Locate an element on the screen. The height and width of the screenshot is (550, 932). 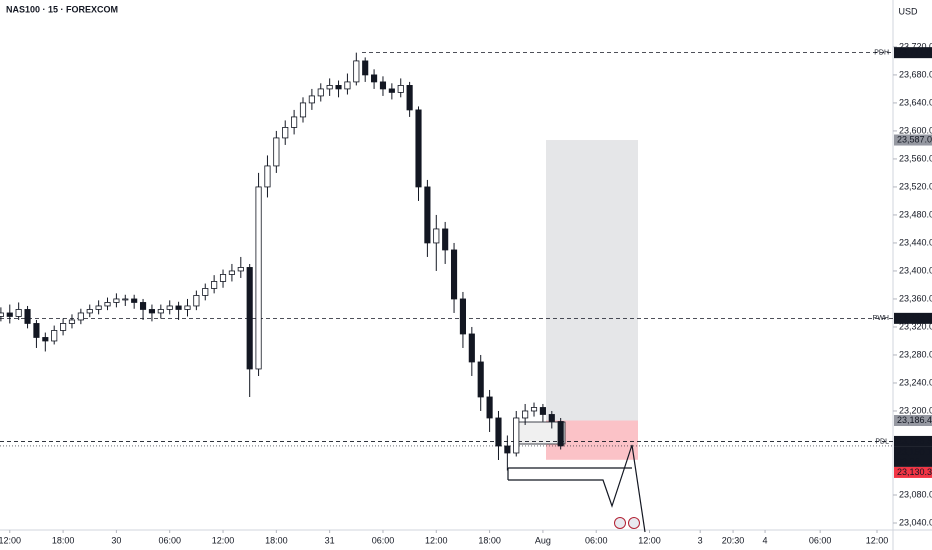
y-tick-label: 23,600.0 is located at coordinates (915, 130).